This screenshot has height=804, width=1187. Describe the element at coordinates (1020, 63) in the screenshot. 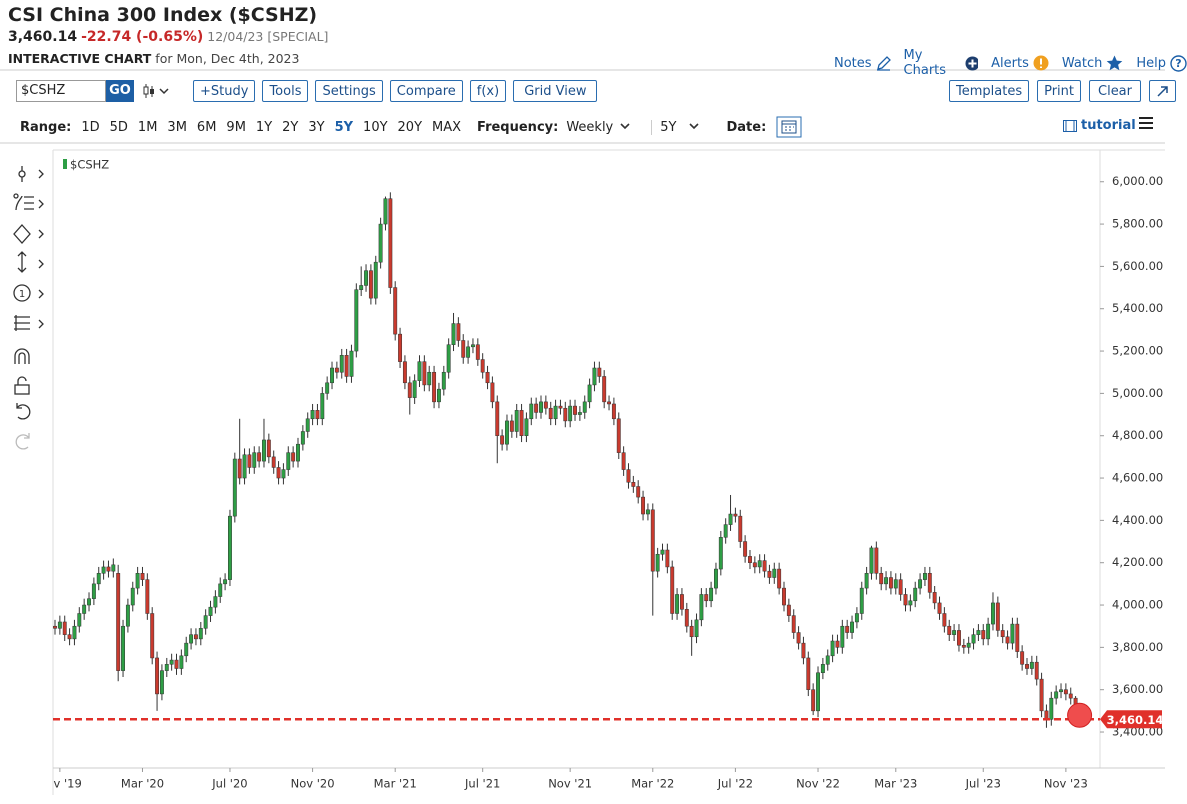

I see `alerts-link: Alerts` at that location.